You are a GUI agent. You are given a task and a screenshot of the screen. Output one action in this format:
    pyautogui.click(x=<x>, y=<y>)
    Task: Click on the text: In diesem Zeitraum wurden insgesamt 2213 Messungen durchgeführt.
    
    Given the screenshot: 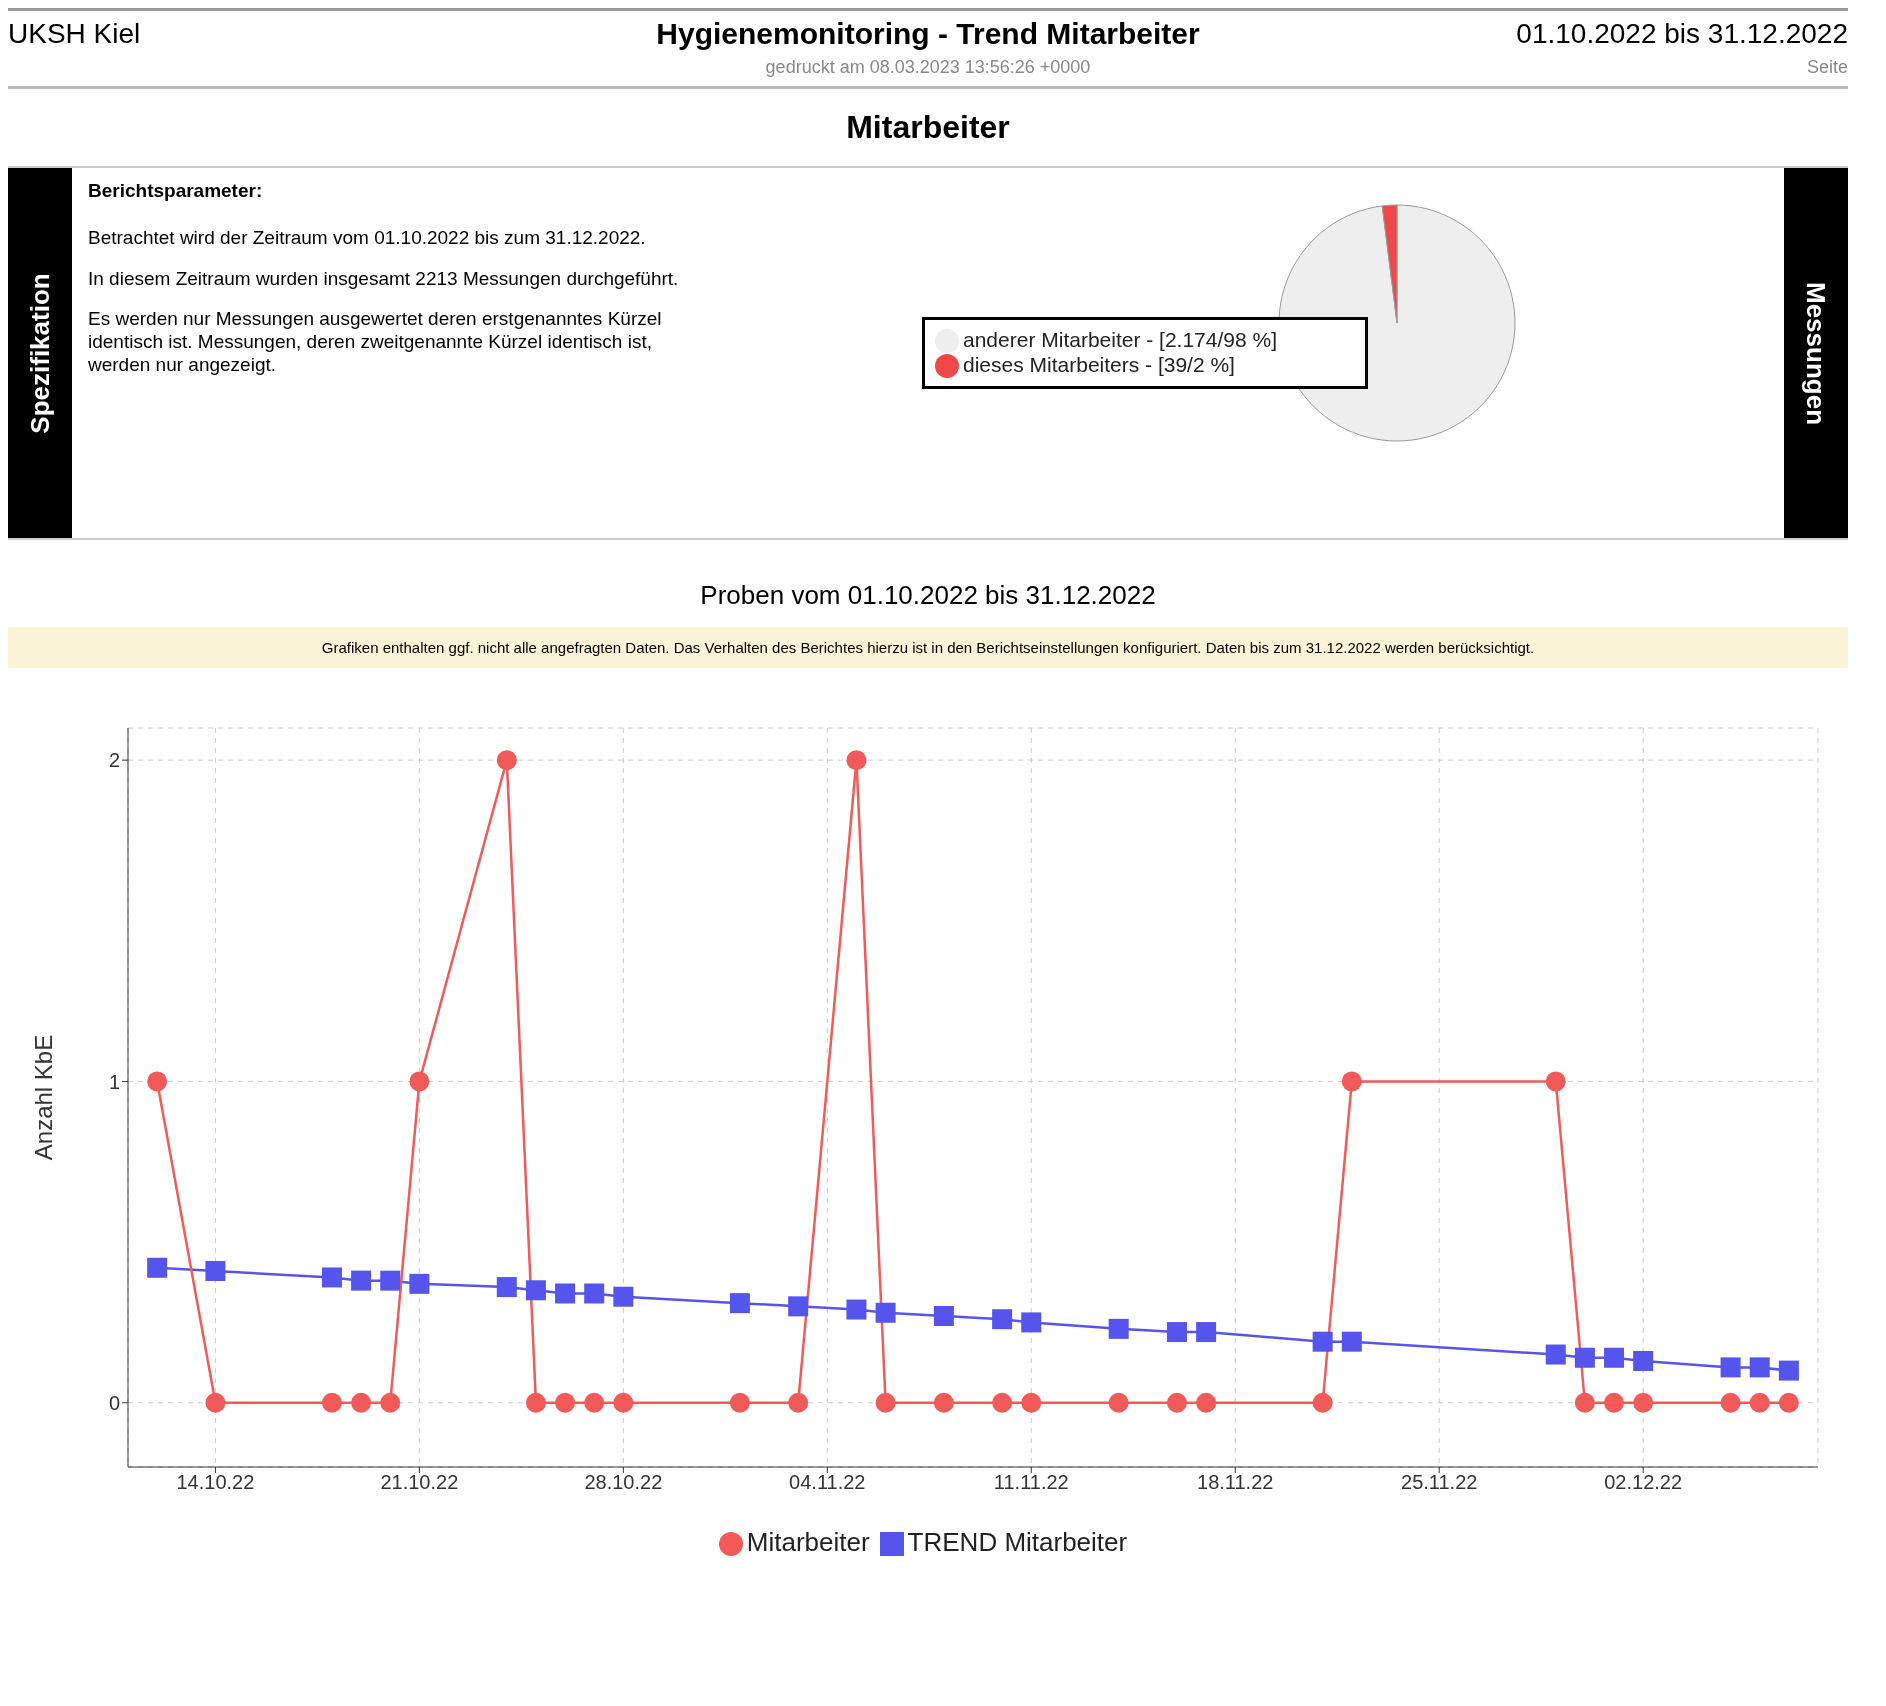 What is the action you would take?
    pyautogui.click(x=384, y=279)
    